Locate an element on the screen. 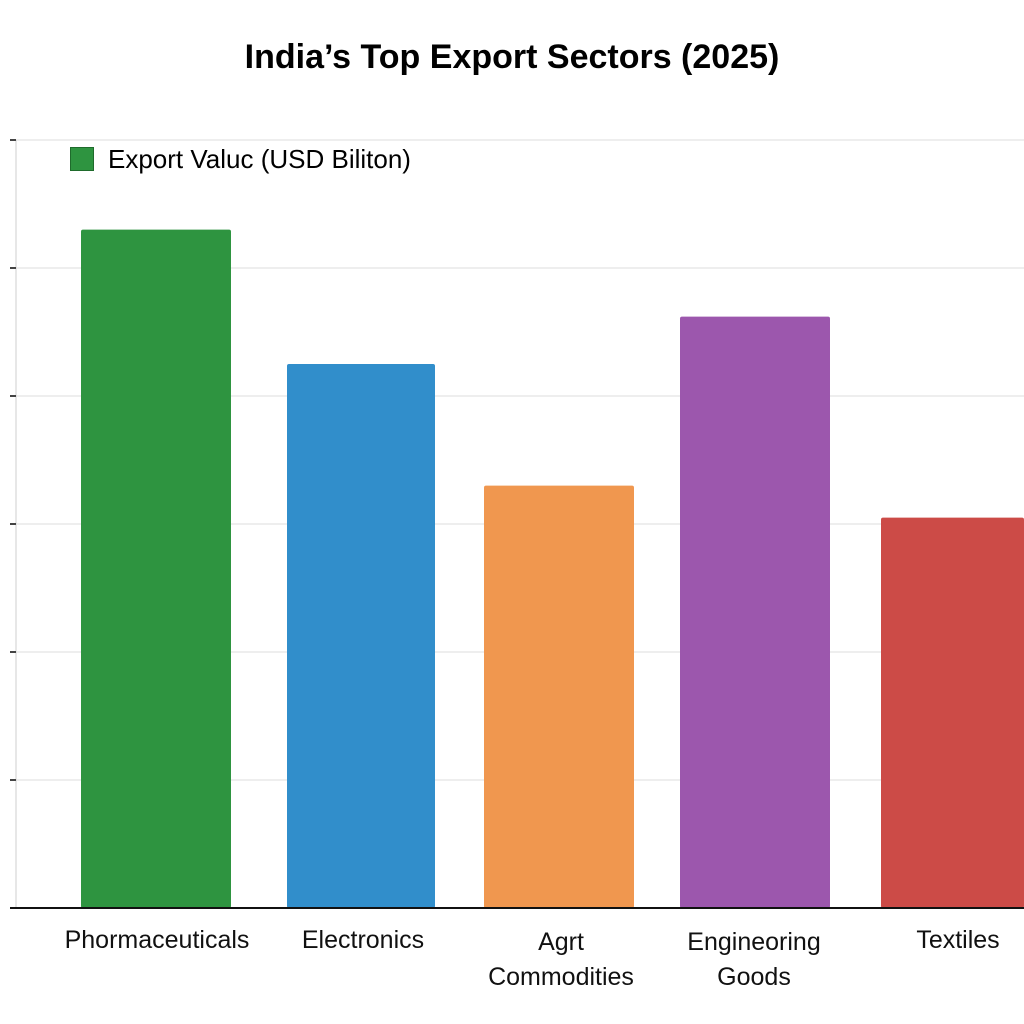 The image size is (1024, 1024). legend: Export Valuc (USD Biliton) is located at coordinates (240, 159).